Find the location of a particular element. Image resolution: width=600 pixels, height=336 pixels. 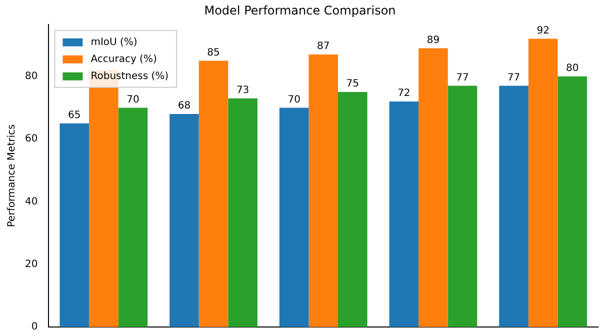

y-axis-title: Performance Metrics is located at coordinates (12, 176).